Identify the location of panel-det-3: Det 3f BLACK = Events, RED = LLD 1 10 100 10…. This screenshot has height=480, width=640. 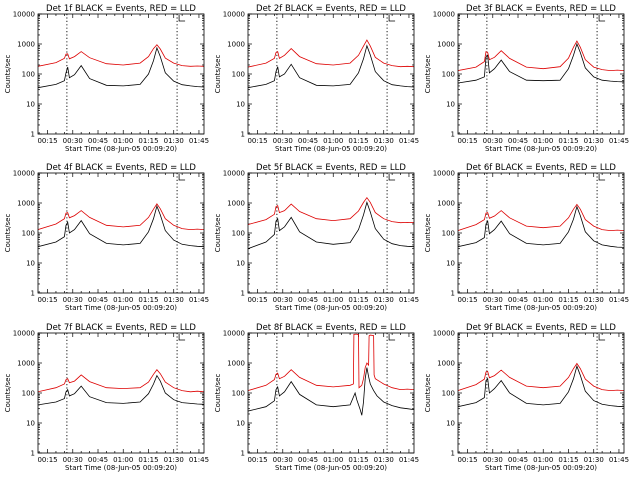
(526, 78).